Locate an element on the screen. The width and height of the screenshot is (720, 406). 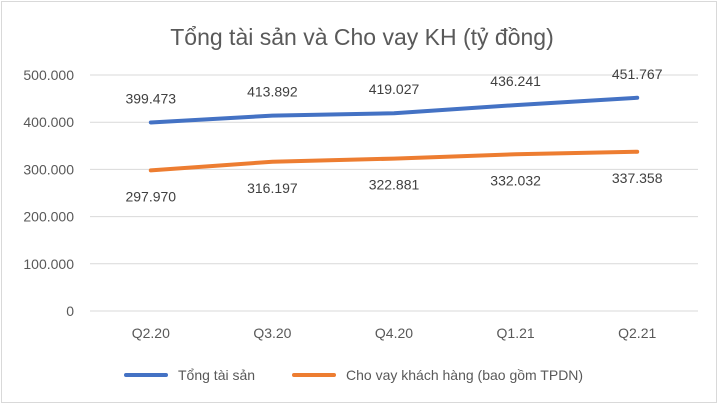
y-tick-label: 300.000 is located at coordinates (48, 169).